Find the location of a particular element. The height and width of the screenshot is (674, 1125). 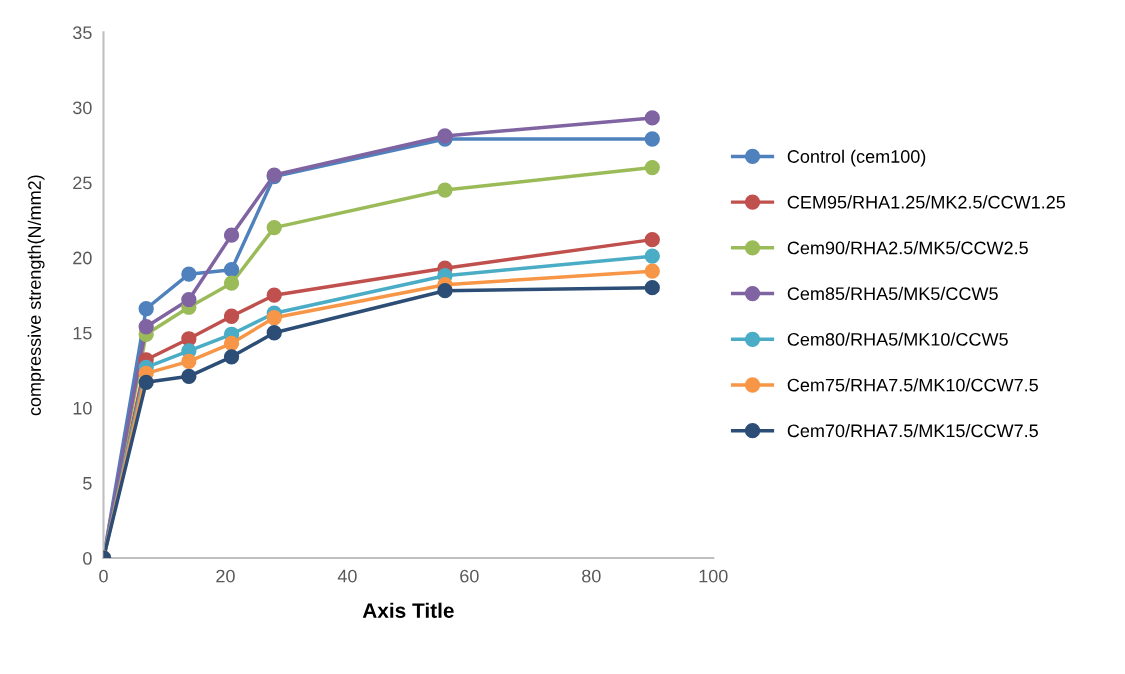

x-tick-label: 60 is located at coordinates (469, 576).